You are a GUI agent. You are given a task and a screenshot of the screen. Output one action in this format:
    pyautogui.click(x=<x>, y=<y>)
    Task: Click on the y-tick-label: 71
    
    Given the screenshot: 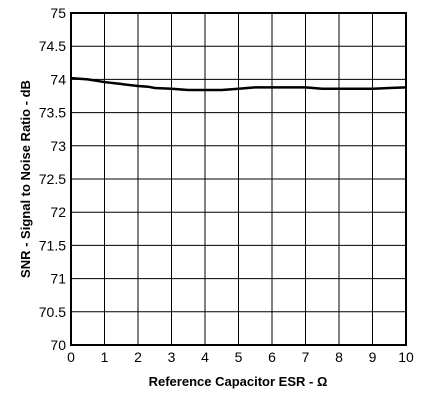 What is the action you would take?
    pyautogui.click(x=58, y=279)
    